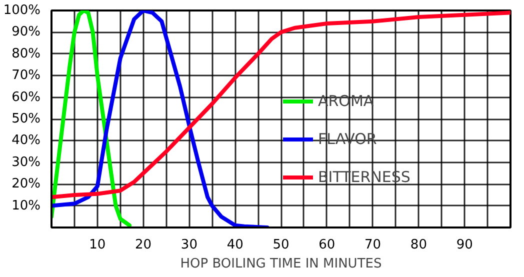  What do you see at coordinates (26, 140) in the screenshot?
I see `y-tick-label: 40%` at bounding box center [26, 140].